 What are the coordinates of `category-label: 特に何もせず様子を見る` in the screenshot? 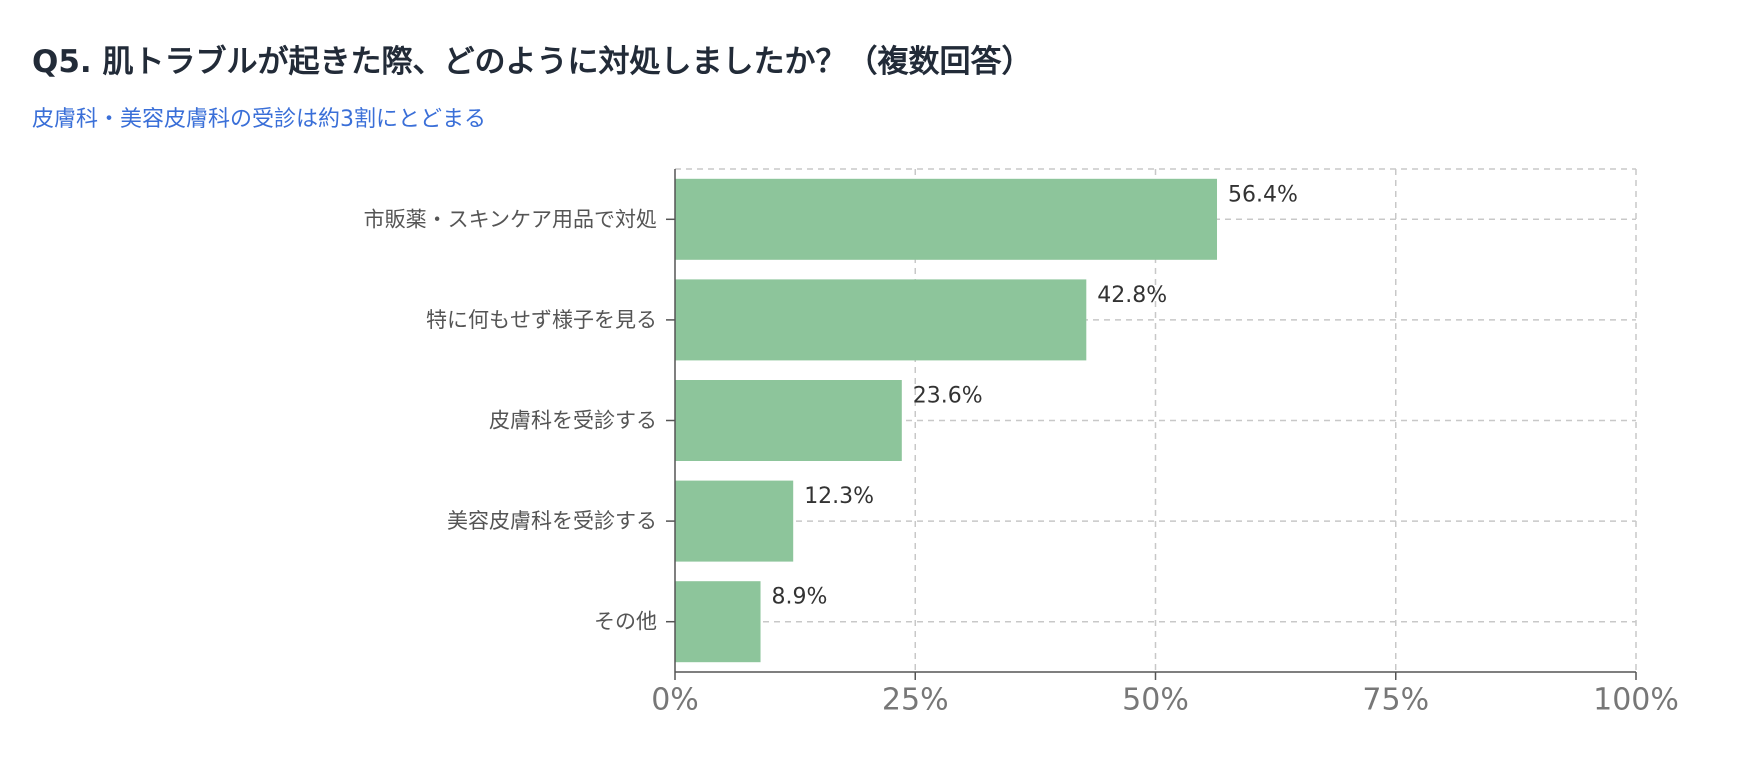 It's located at (541, 320).